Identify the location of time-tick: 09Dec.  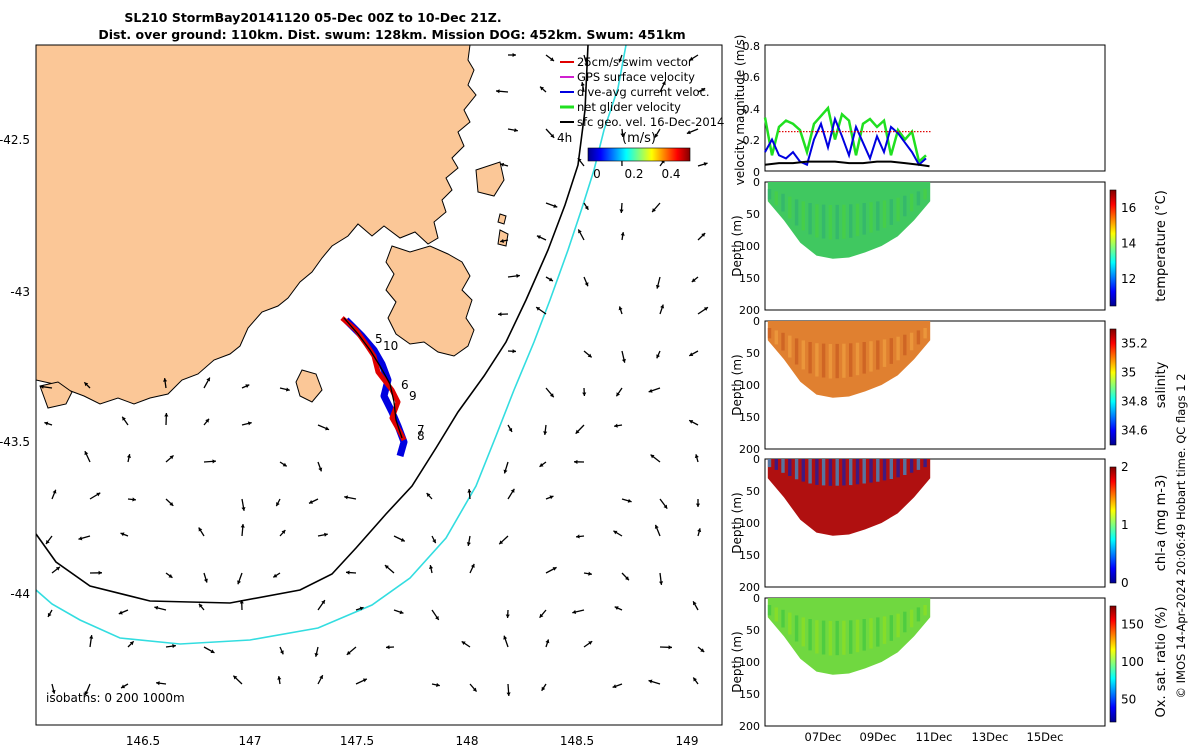
(878, 737).